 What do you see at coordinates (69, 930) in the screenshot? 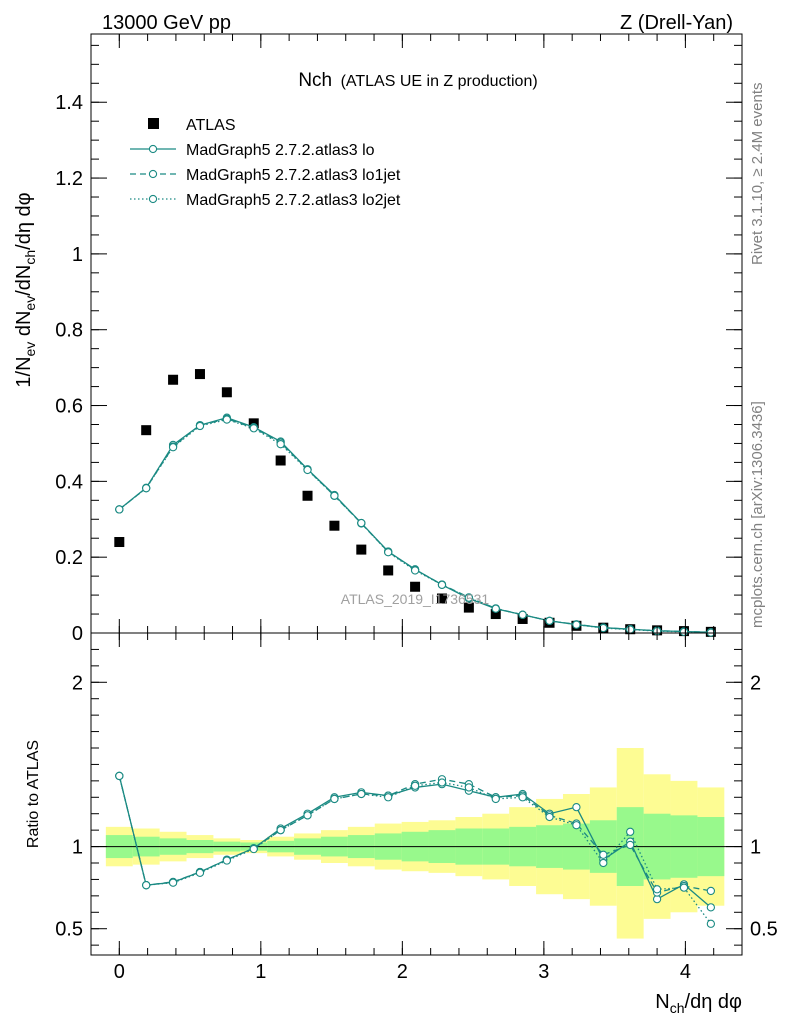
I see `ratio-ytick-label: 0.5` at bounding box center [69, 930].